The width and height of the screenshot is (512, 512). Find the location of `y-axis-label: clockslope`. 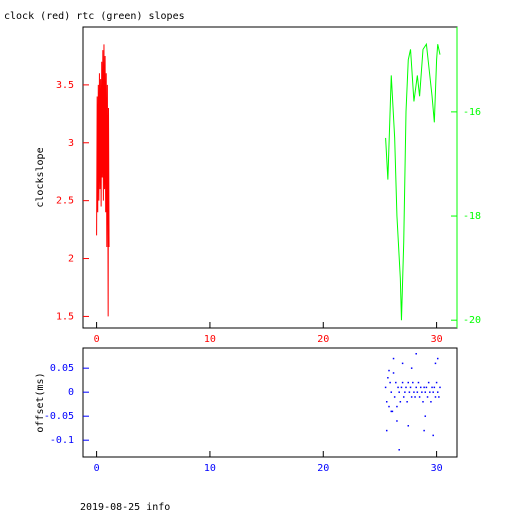

y-axis-label: clockslope is located at coordinates (40, 177).